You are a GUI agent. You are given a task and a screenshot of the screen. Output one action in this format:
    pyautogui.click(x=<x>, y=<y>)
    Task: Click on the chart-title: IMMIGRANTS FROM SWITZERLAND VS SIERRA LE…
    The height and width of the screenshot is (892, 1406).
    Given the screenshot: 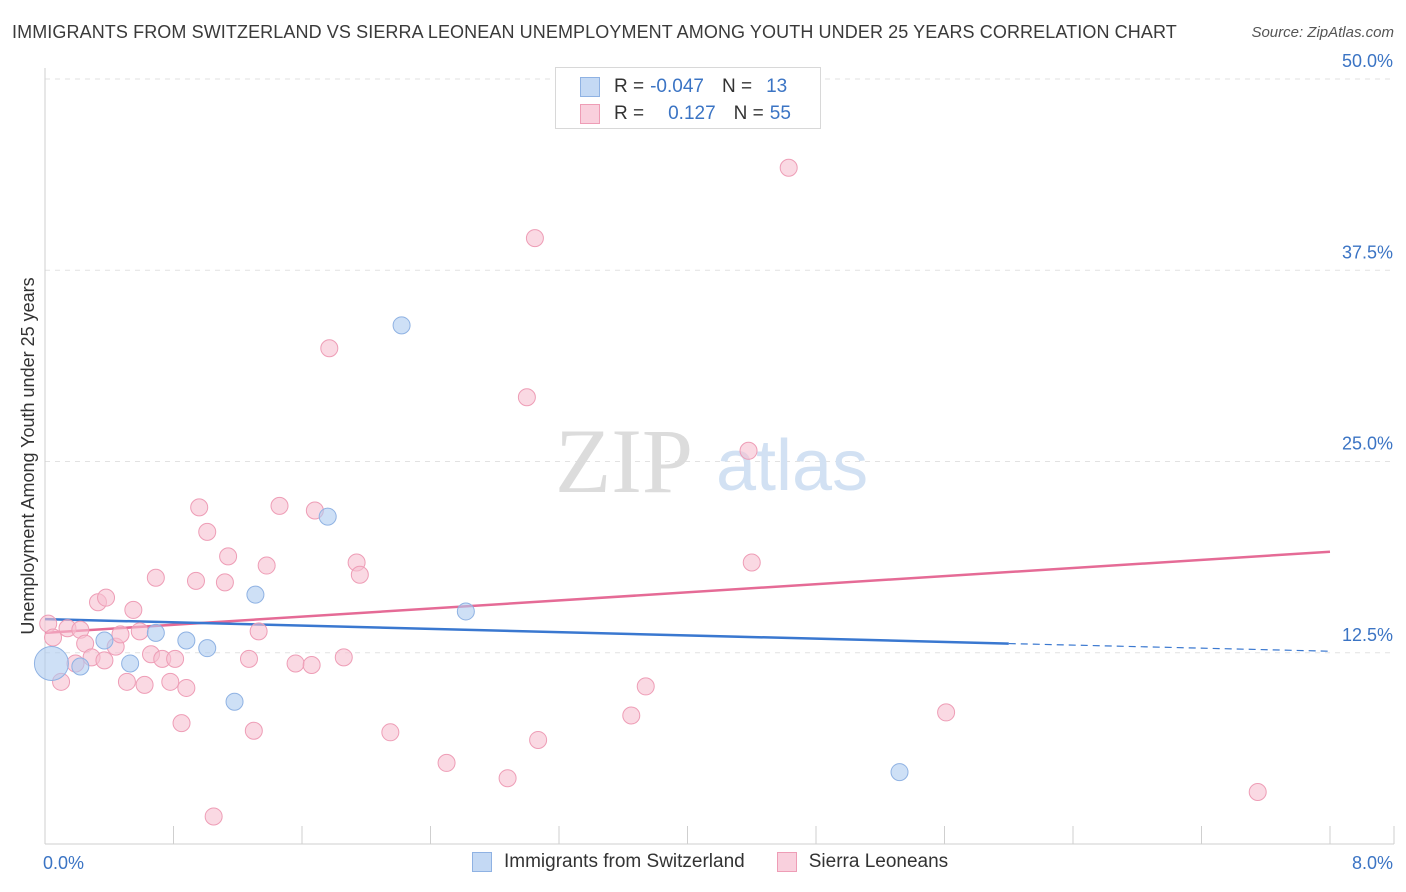 What is the action you would take?
    pyautogui.click(x=594, y=32)
    